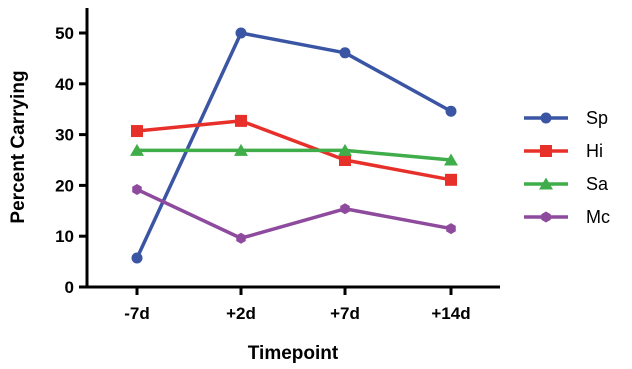  What do you see at coordinates (64, 135) in the screenshot?
I see `y-tick-label: 30` at bounding box center [64, 135].